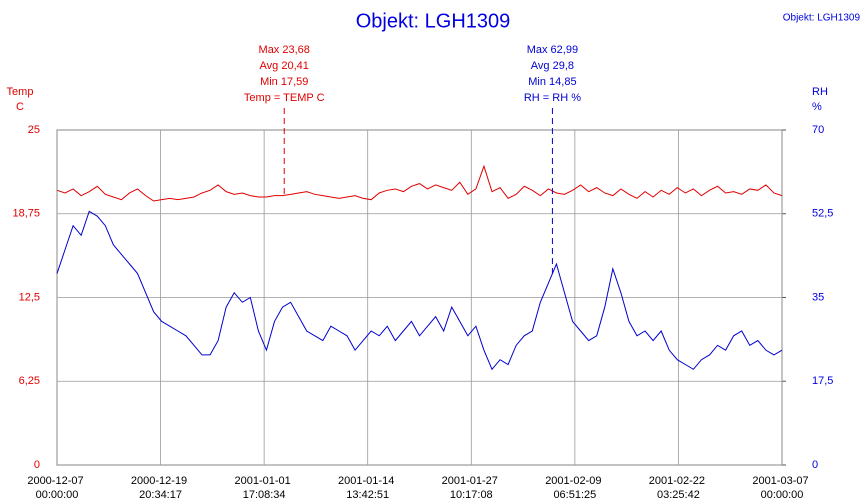 The image size is (866, 501). Describe the element at coordinates (678, 488) in the screenshot. I see `x-tick-label: 2001-02-22 03:25:42` at that location.